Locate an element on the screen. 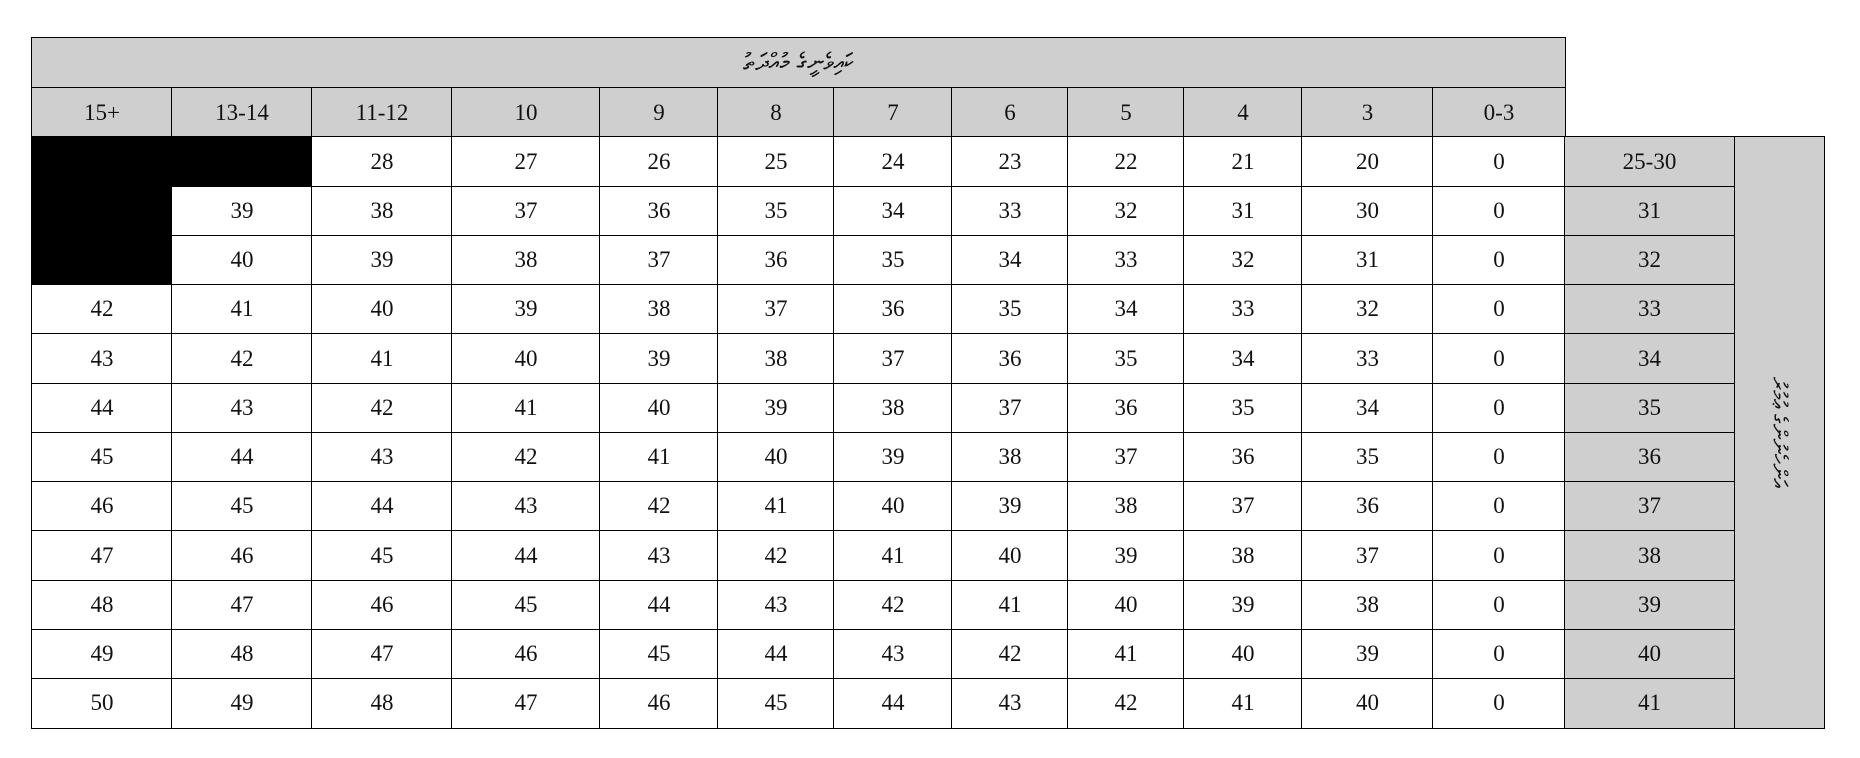 The height and width of the screenshot is (758, 1860). table-cell: 22 is located at coordinates (1126, 161).